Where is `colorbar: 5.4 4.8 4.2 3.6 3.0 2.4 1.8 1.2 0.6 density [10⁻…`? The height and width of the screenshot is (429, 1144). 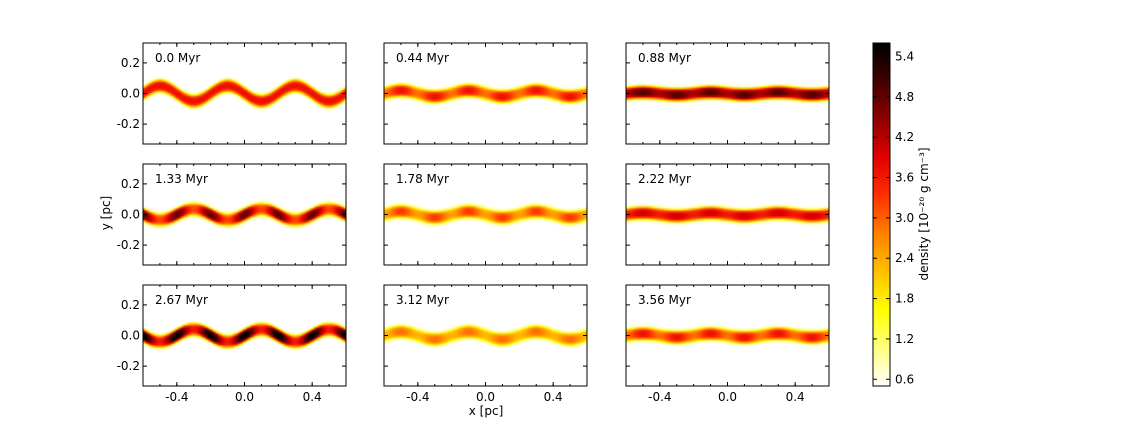
colorbar: 5.4 4.8 4.2 3.6 3.0 2.4 1.8 1.2 0.6 density [10⁻… is located at coordinates (901, 214).